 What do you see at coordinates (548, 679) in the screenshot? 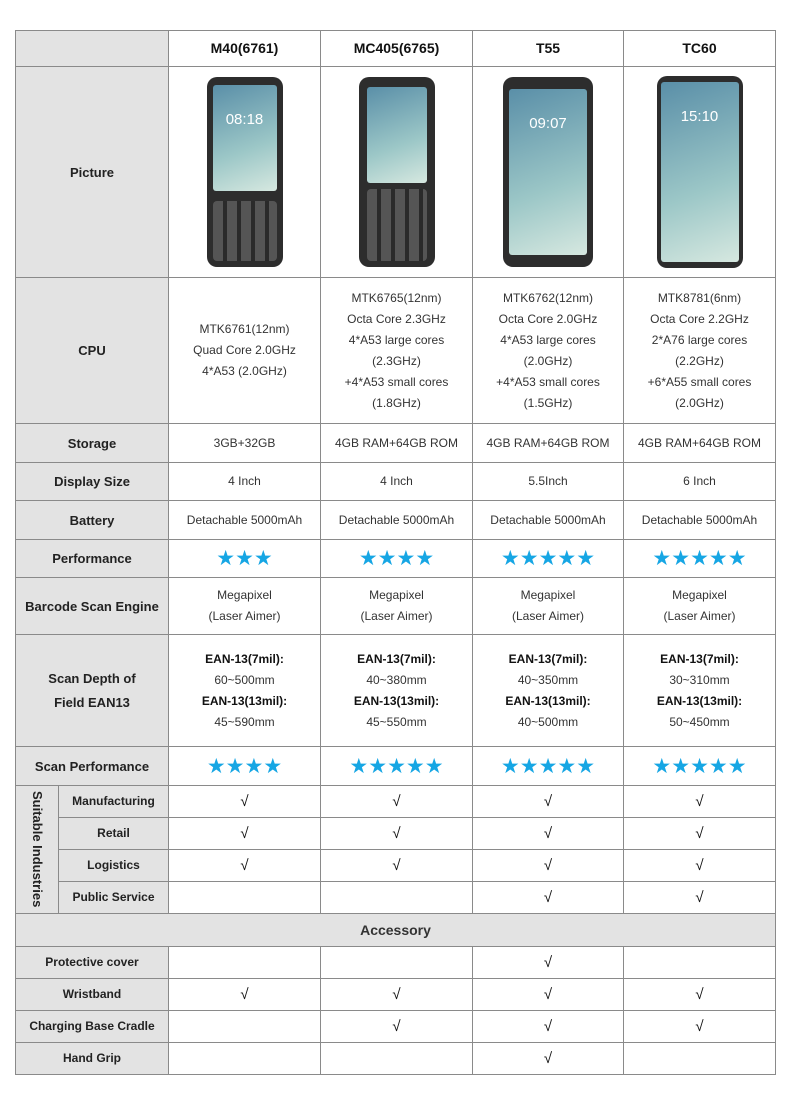
I see `text-line: 40~350mm` at bounding box center [548, 679].